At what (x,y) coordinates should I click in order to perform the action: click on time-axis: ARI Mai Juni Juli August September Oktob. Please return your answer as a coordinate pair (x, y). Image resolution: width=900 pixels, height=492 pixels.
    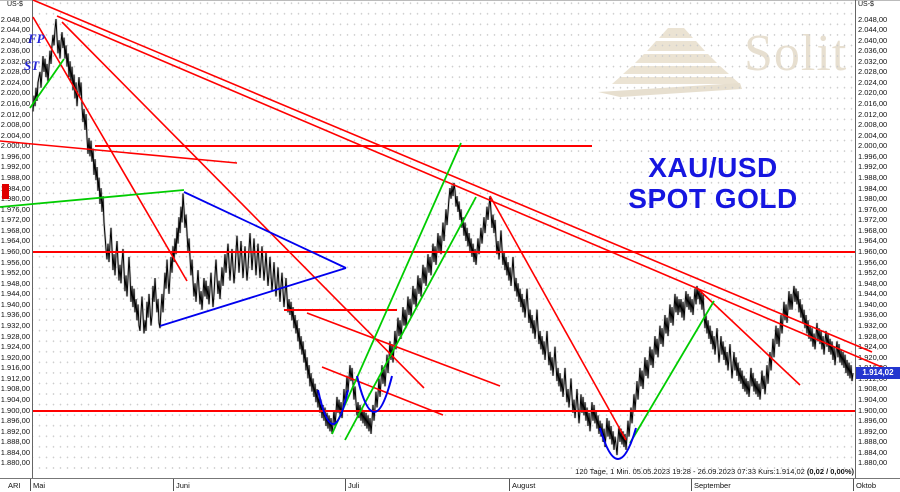
    Looking at the image, I should click on (450, 485).